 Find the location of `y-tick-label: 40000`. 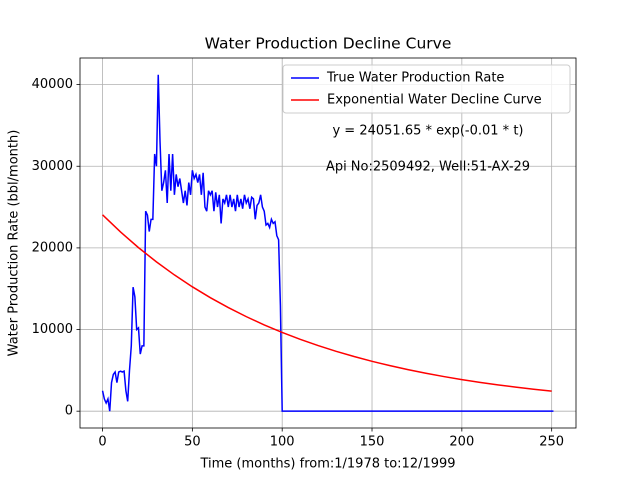

y-tick-label: 40000 is located at coordinates (52, 84).